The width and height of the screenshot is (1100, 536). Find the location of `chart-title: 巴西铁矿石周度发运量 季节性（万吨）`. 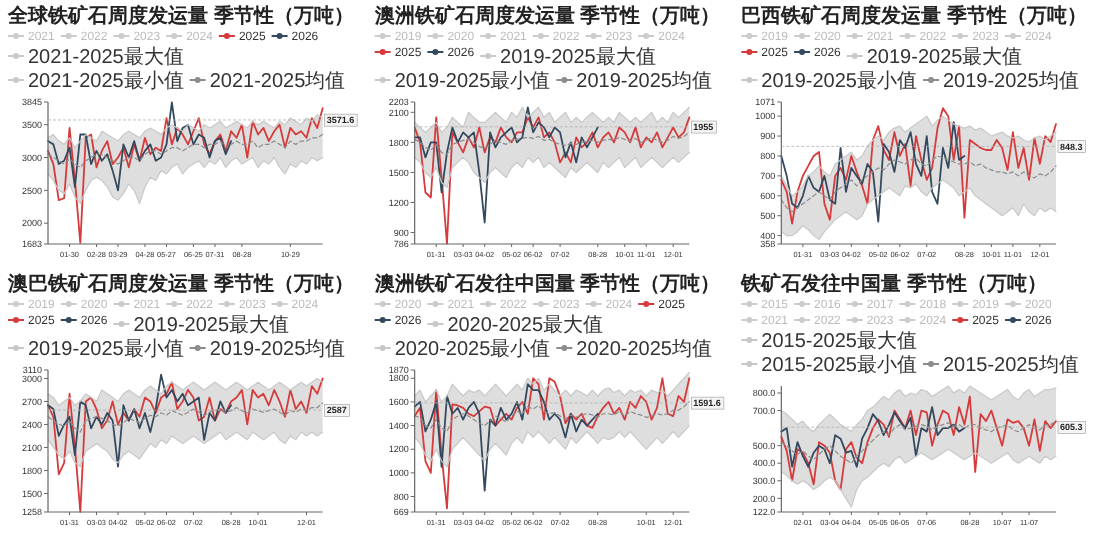

chart-title: 巴西铁矿石周度发运量 季节性（万吨） is located at coordinates (914, 16).